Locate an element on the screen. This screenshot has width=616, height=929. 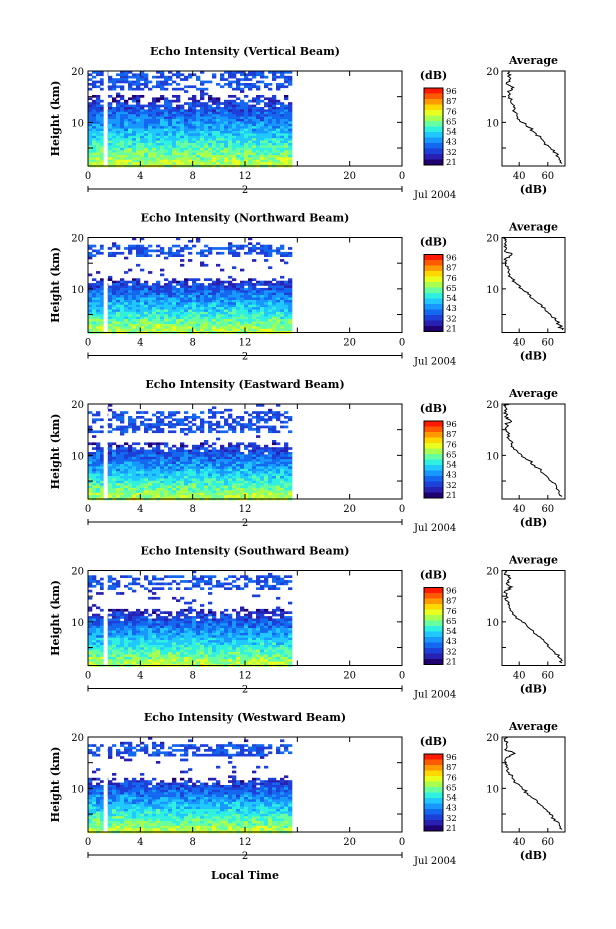
colorbar-tick-label: 96 is located at coordinates (451, 92).